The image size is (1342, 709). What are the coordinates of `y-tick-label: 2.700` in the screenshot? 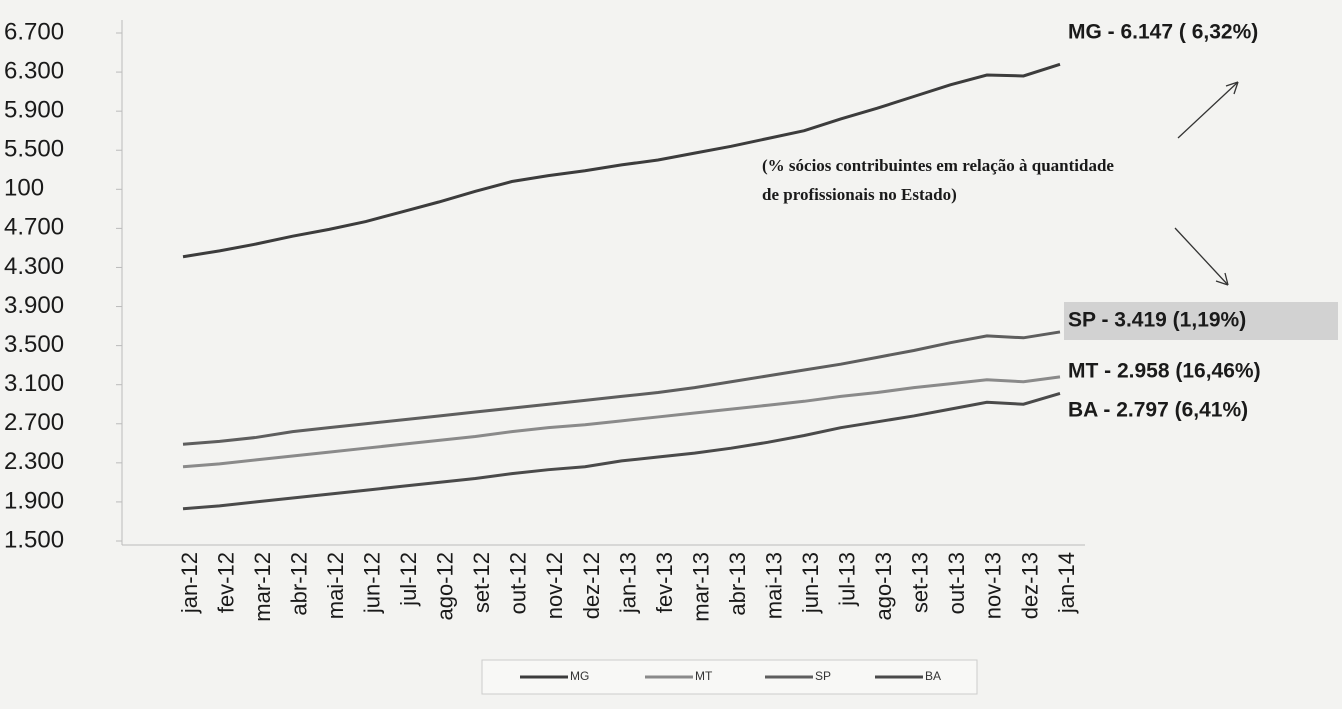 It's located at (34, 422).